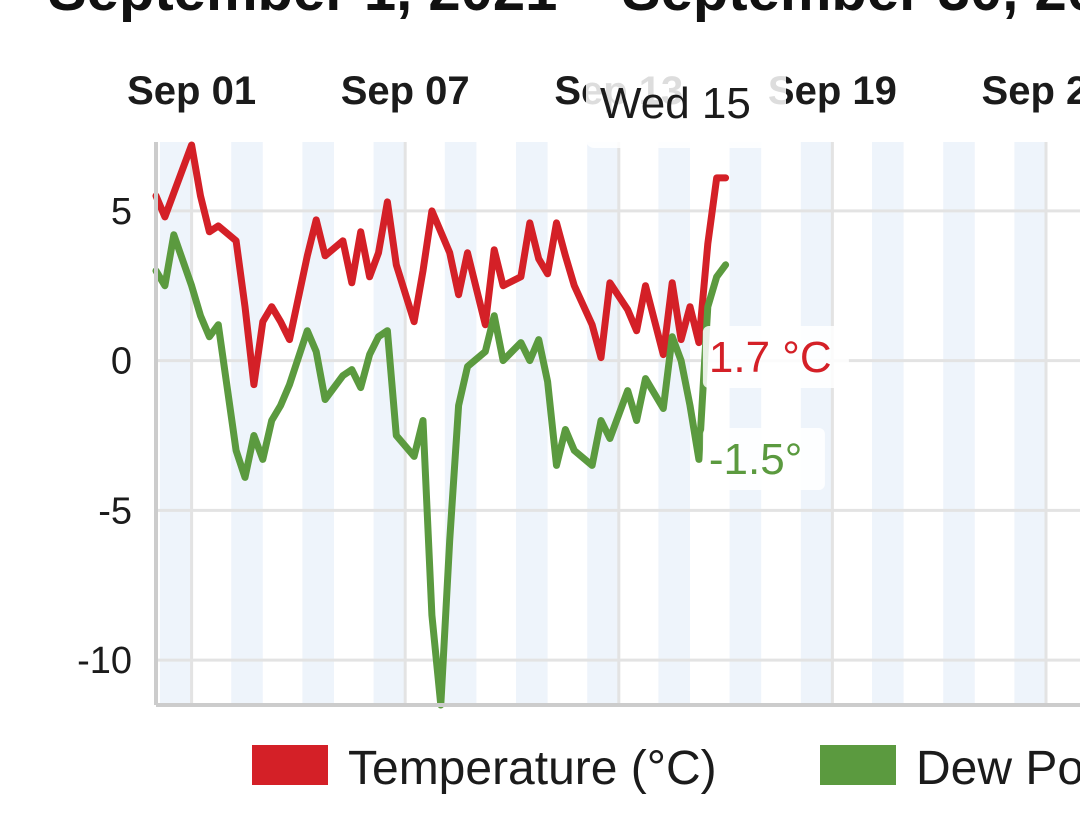 The image size is (1080, 815). What do you see at coordinates (115, 511) in the screenshot?
I see `y-tick-label: -5` at bounding box center [115, 511].